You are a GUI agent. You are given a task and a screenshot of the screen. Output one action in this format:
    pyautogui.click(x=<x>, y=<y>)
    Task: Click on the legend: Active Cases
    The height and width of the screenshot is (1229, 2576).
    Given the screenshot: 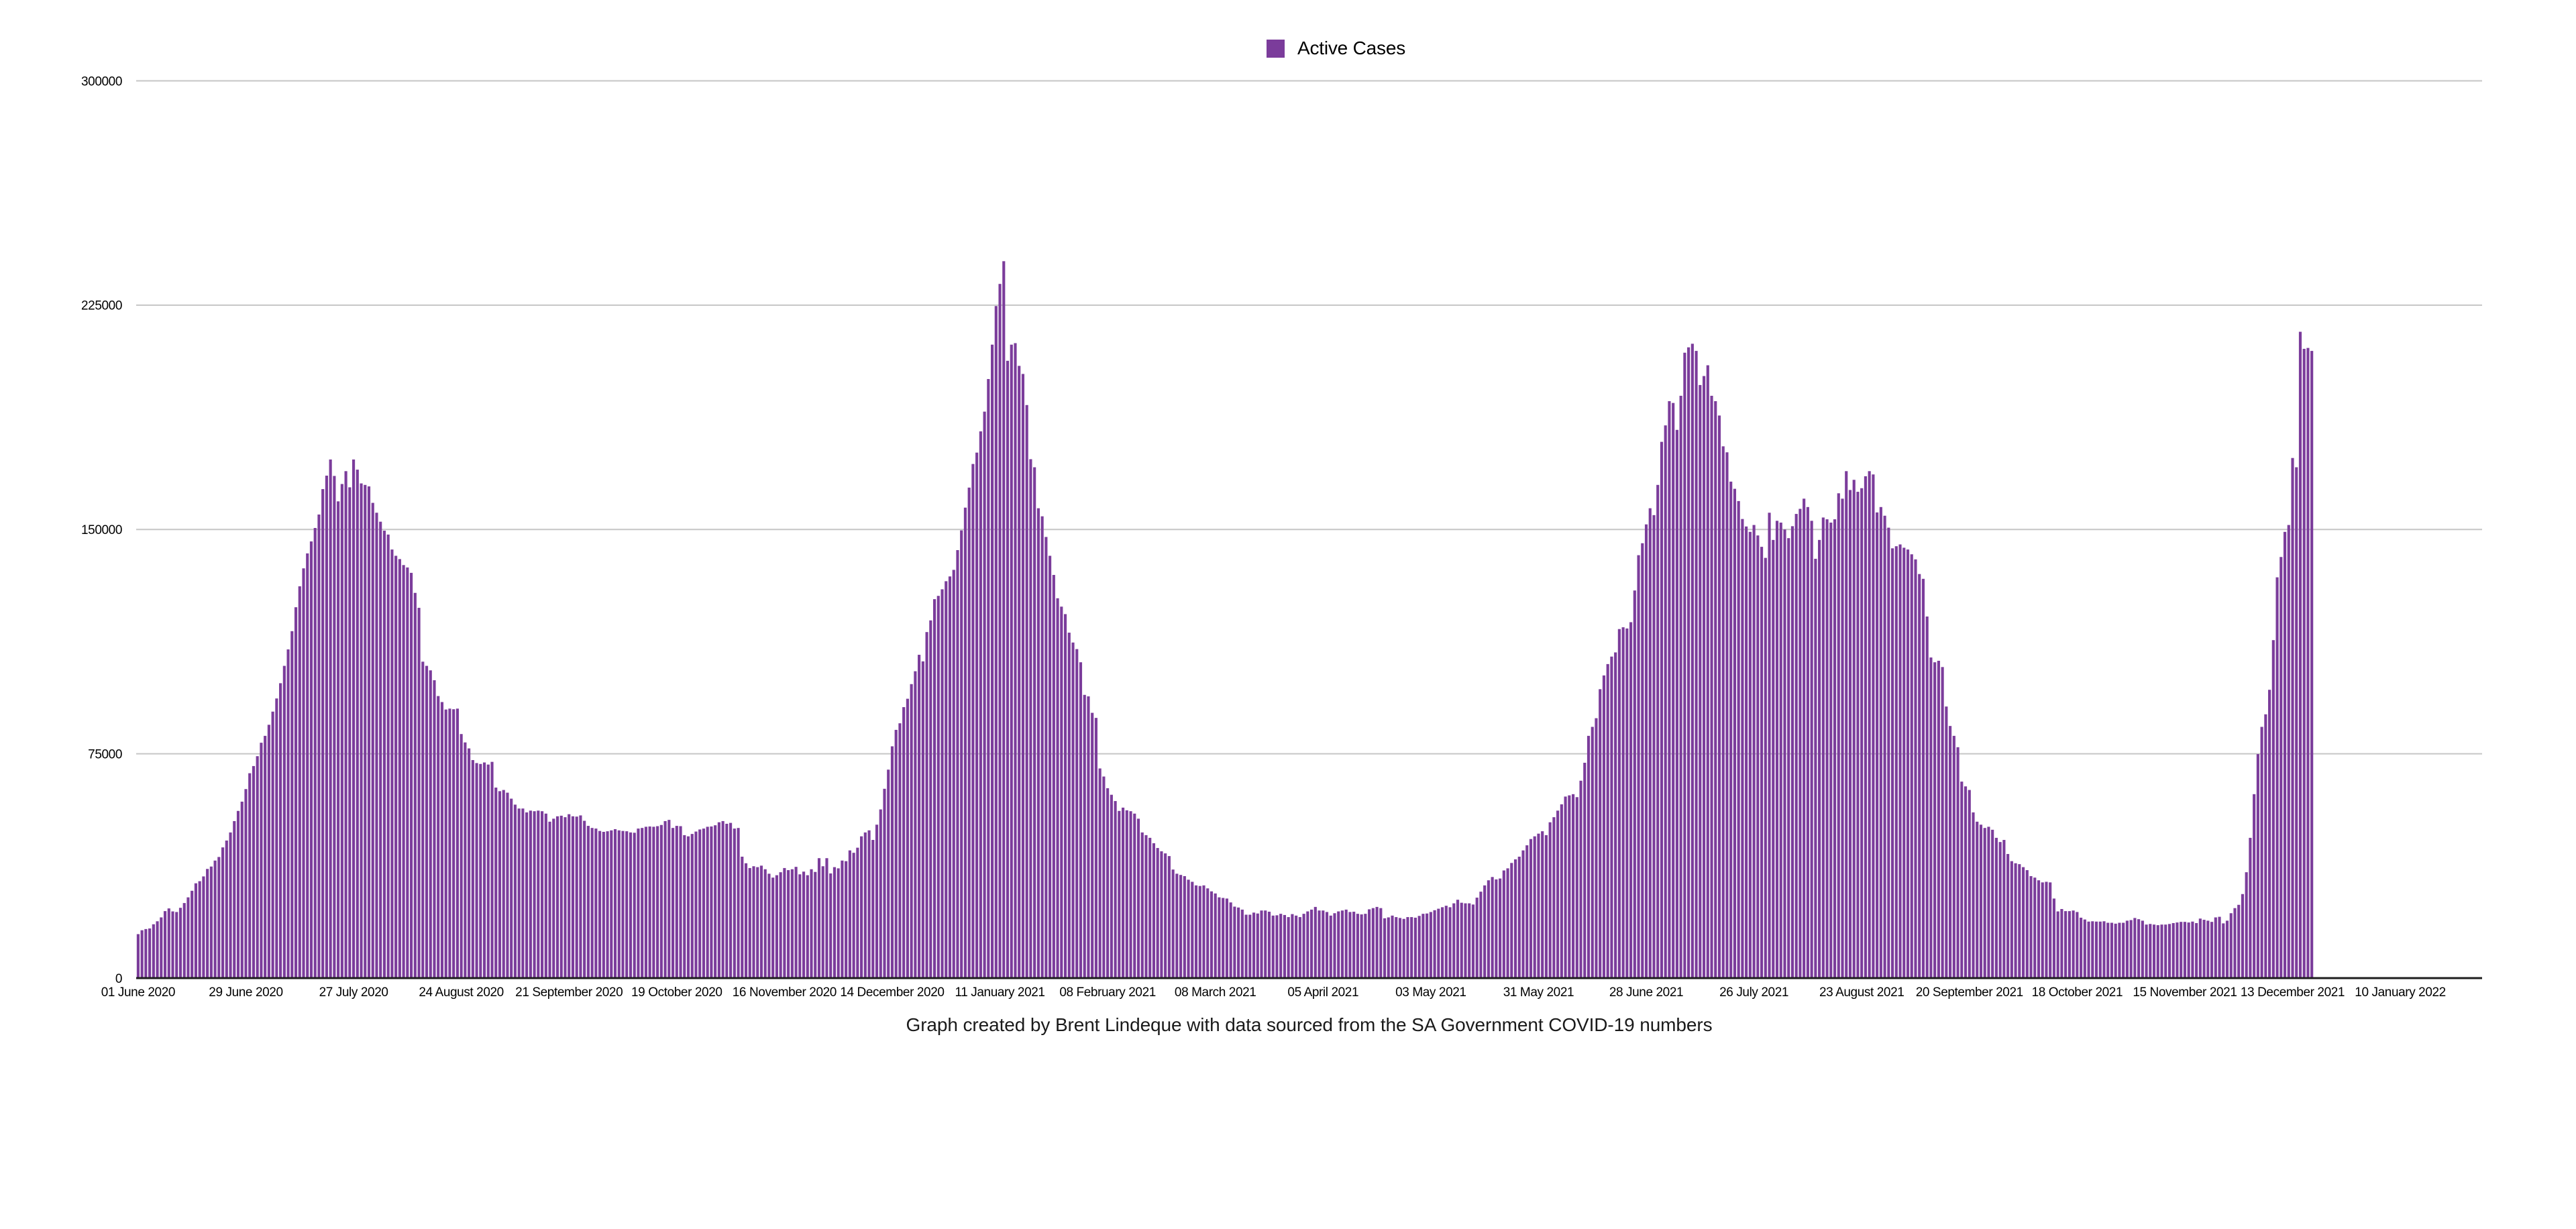 What is the action you would take?
    pyautogui.click(x=1336, y=49)
    